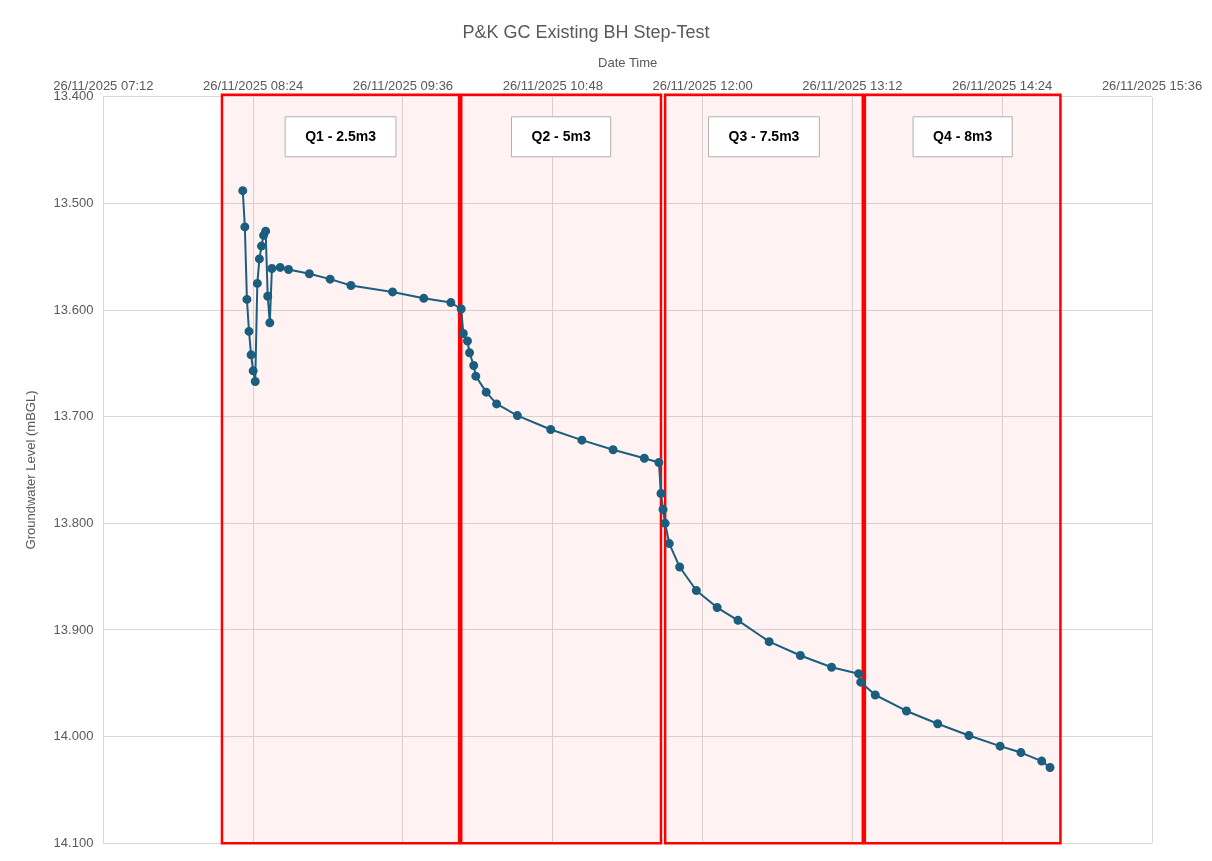 The width and height of the screenshot is (1212, 861). I want to click on band-label: Q4 - 8m3, so click(963, 135).